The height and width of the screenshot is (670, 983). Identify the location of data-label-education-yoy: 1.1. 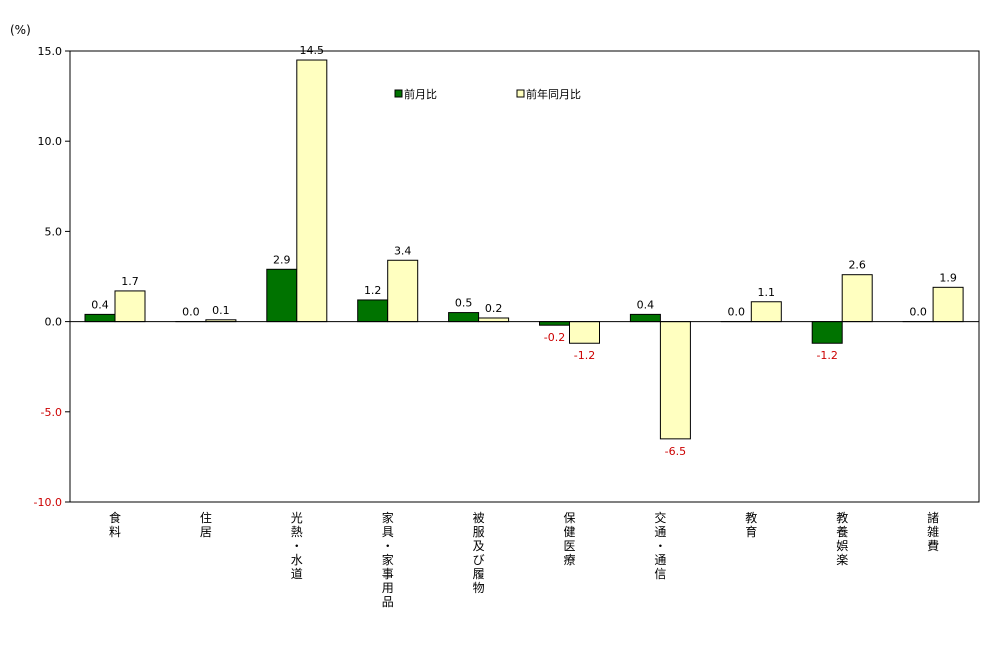
(767, 292).